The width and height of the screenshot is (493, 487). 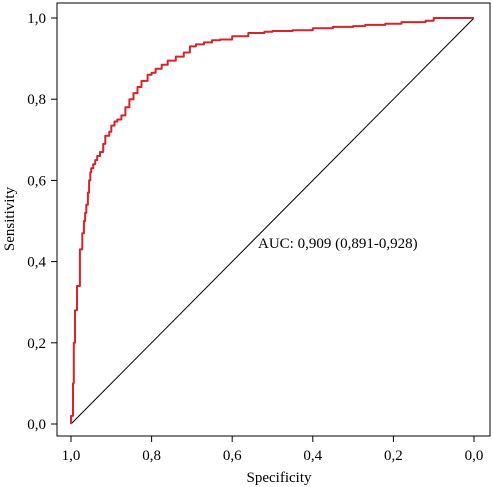 I want to click on x-tick-label: 0,4, so click(x=312, y=456).